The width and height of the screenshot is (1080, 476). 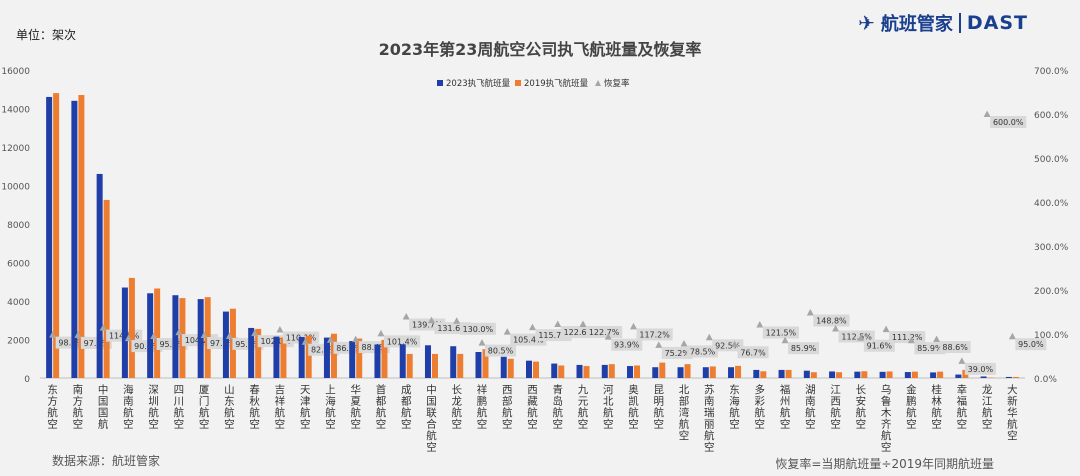 I want to click on category-label: 九元航空, so click(x=583, y=407).